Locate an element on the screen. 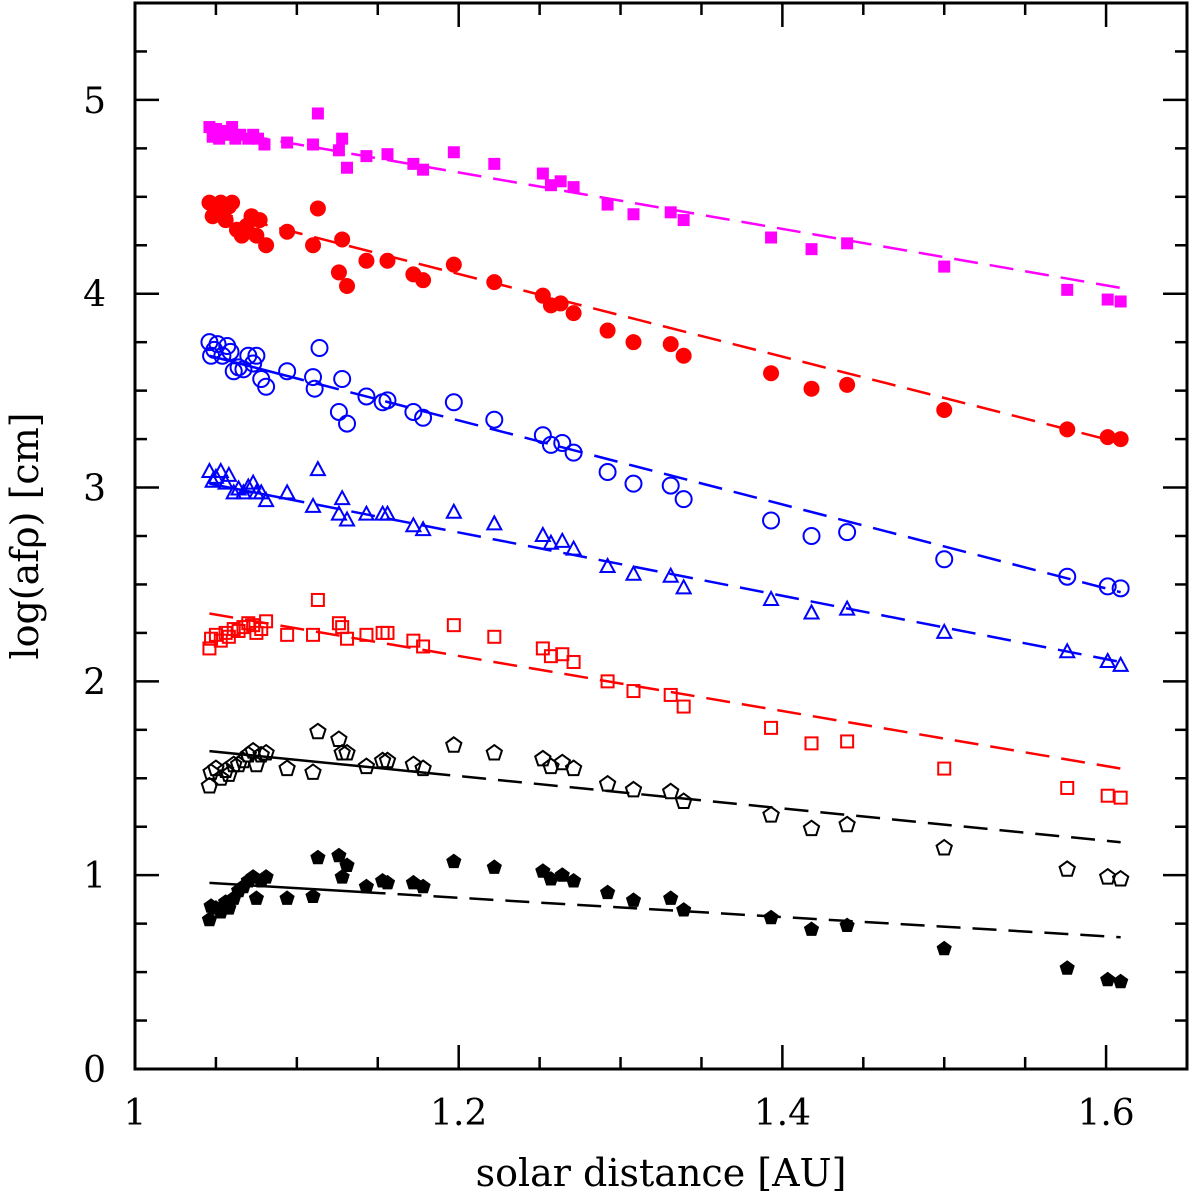 The image size is (1200, 1201). x-tick-label: 1.4 is located at coordinates (782, 1113).